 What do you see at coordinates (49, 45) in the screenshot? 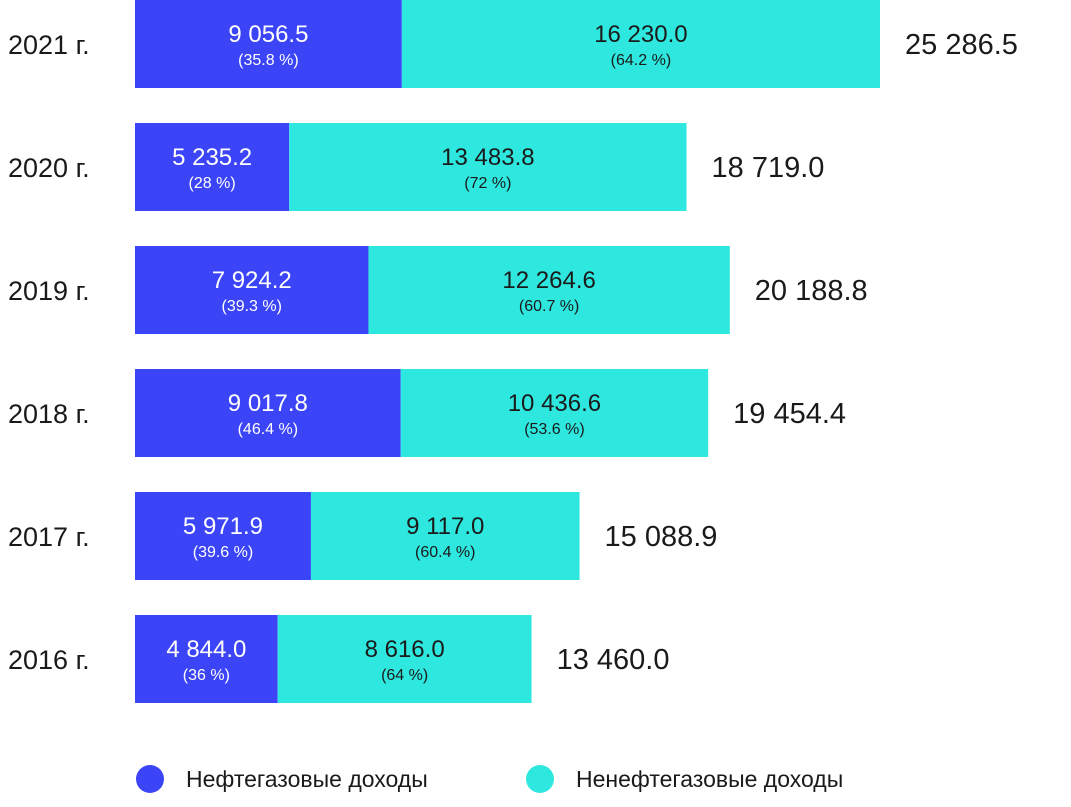
I see `category-label: 2021 г.` at bounding box center [49, 45].